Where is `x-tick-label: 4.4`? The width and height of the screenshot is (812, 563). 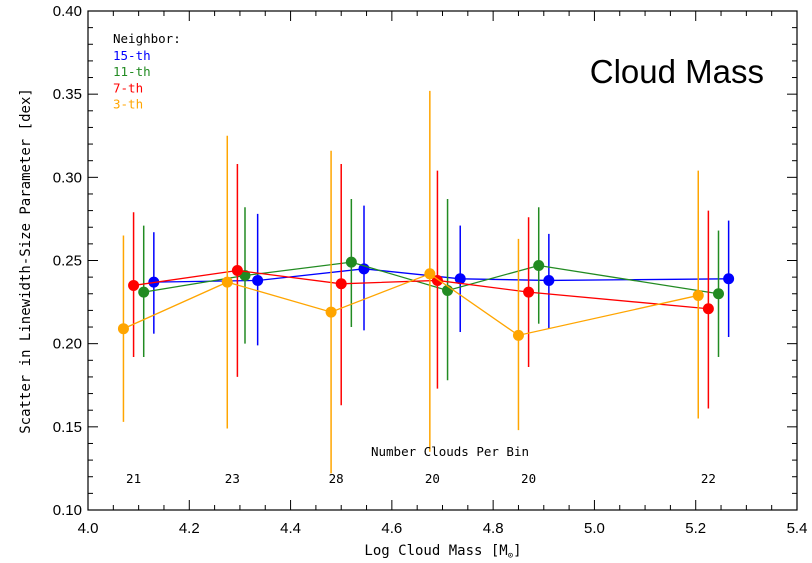 x-tick-label: 4.4 is located at coordinates (290, 528).